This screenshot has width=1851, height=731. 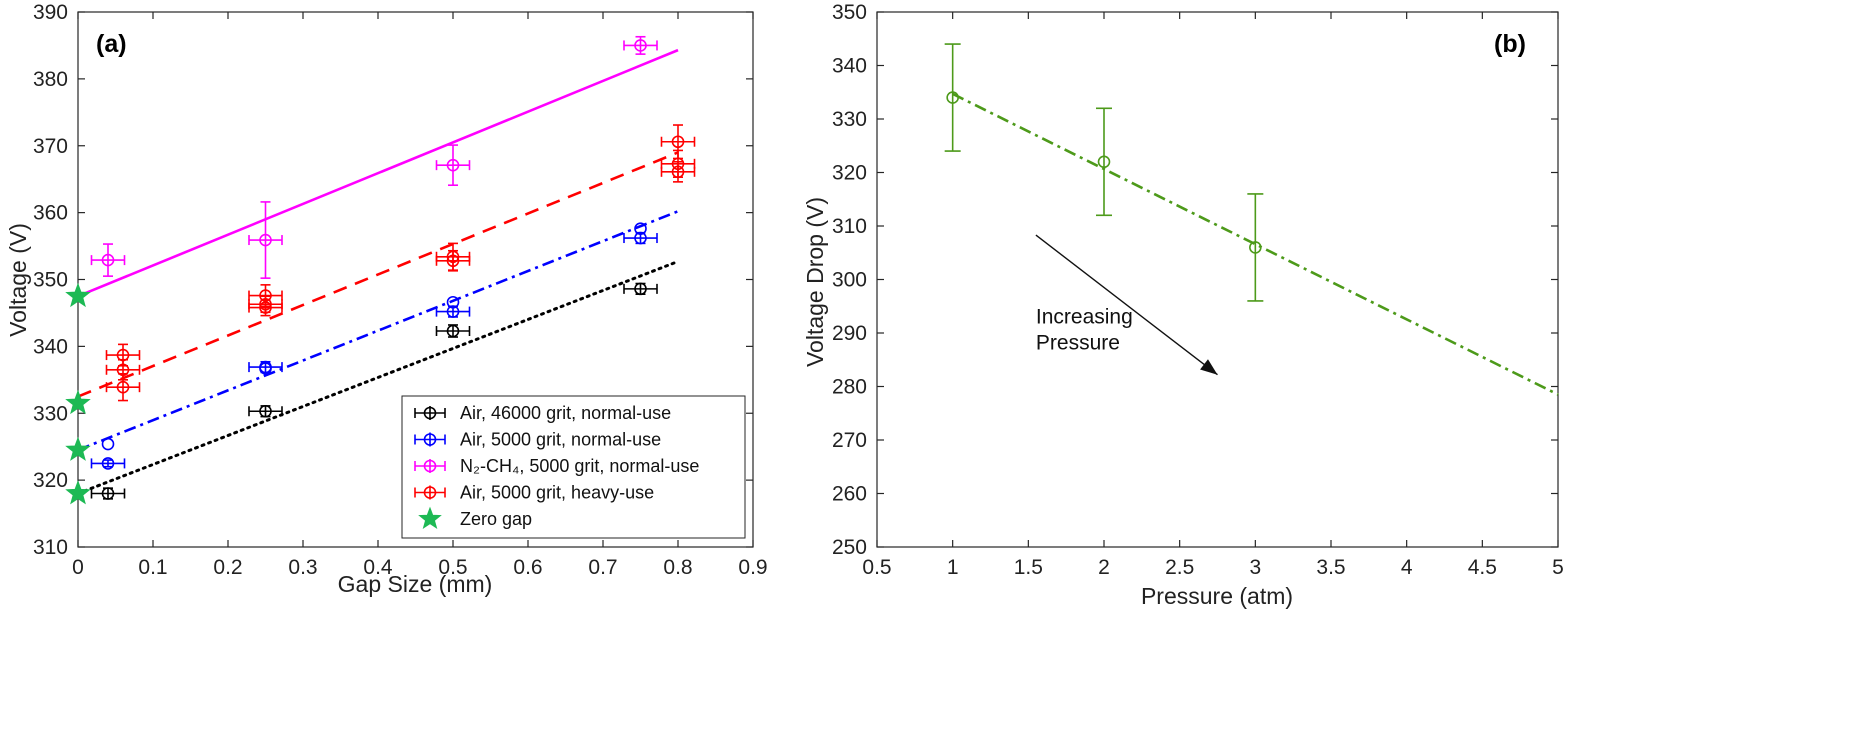 I want to click on chart-b-panel-label: (b), so click(x=1510, y=44).